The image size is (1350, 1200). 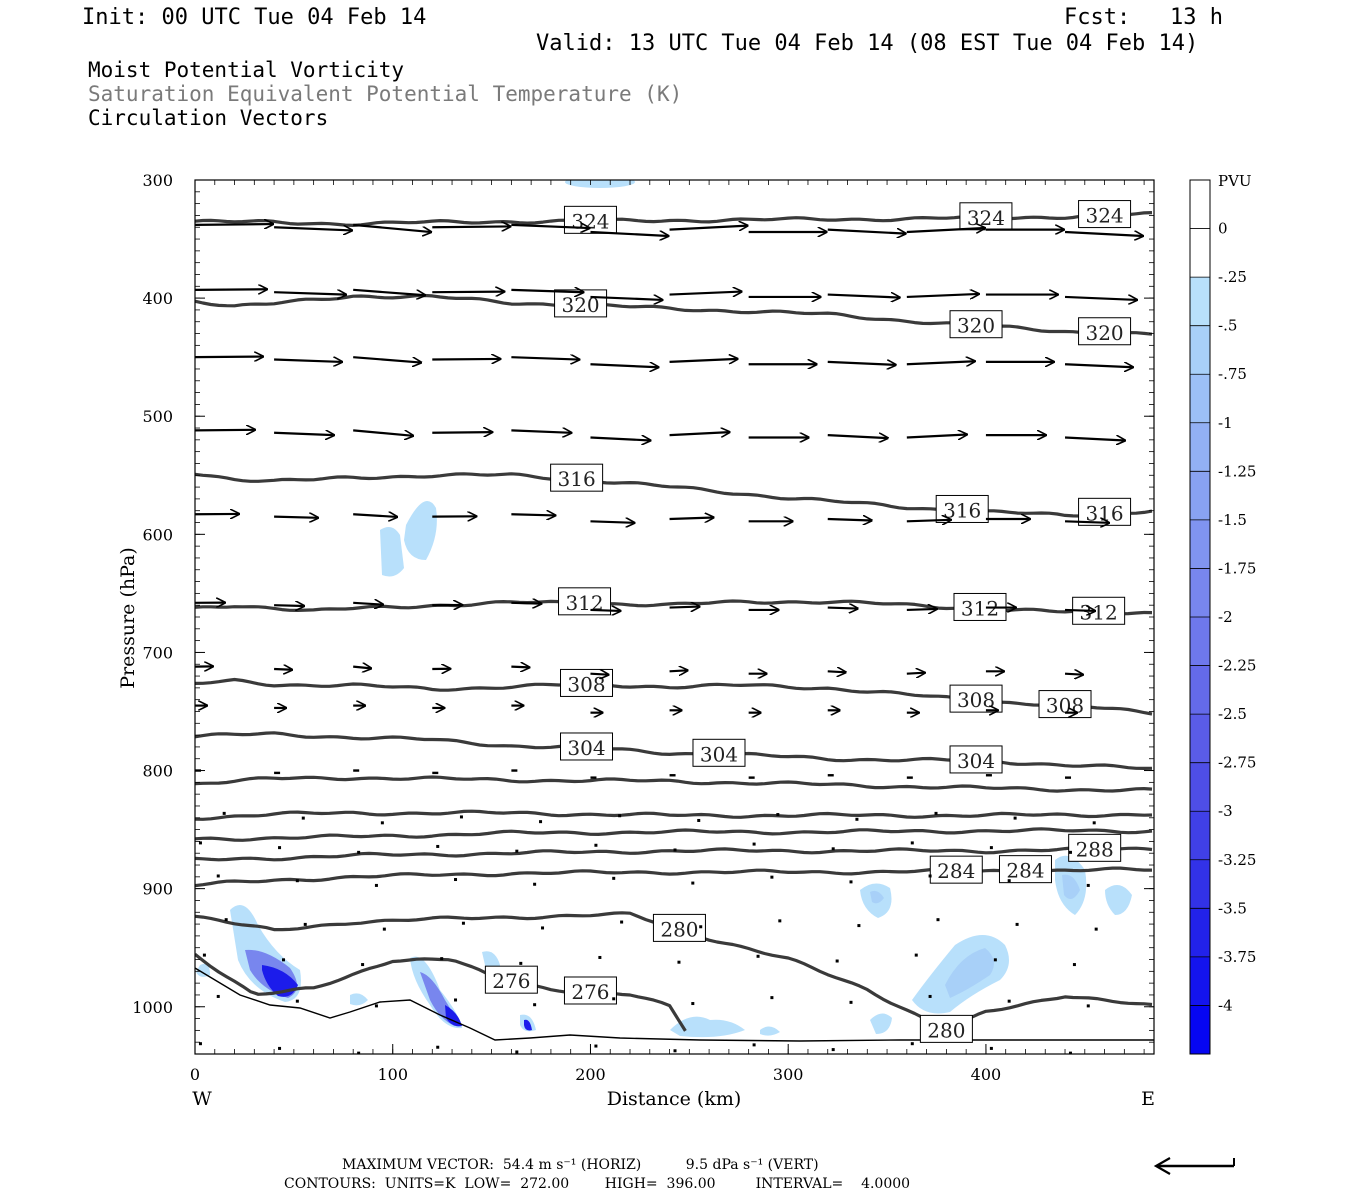 I want to click on contour-label-text: 316, so click(x=577, y=479).